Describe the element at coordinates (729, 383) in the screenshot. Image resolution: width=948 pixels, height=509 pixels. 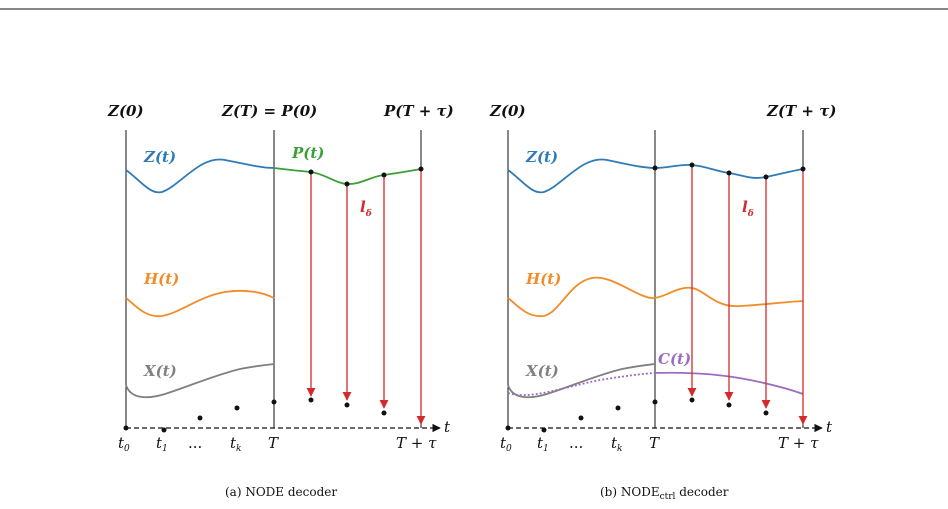
I see `curve-c-b` at that location.